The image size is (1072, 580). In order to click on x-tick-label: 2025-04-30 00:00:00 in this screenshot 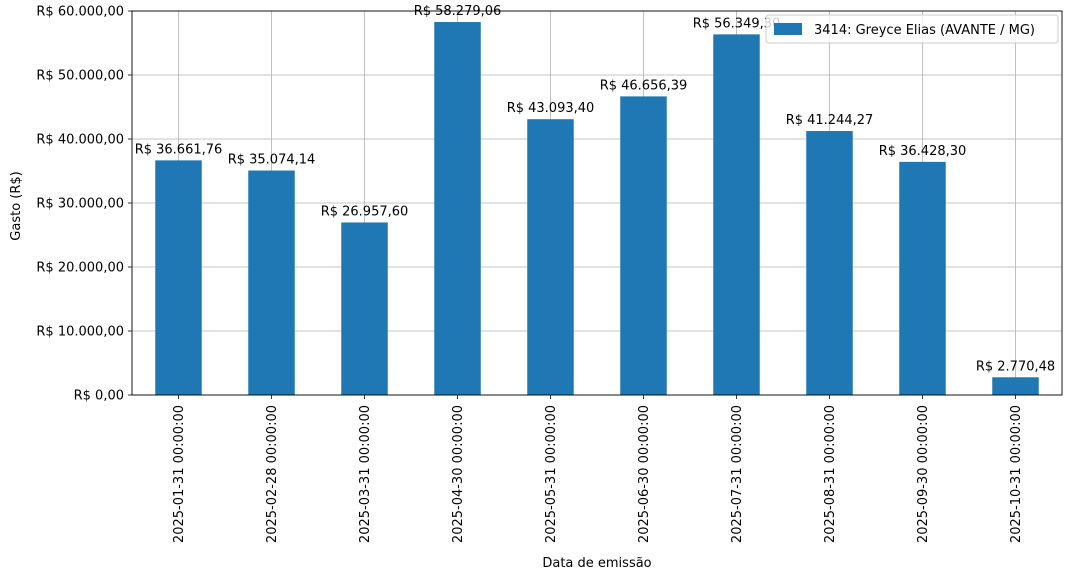, I will do `click(458, 474)`.